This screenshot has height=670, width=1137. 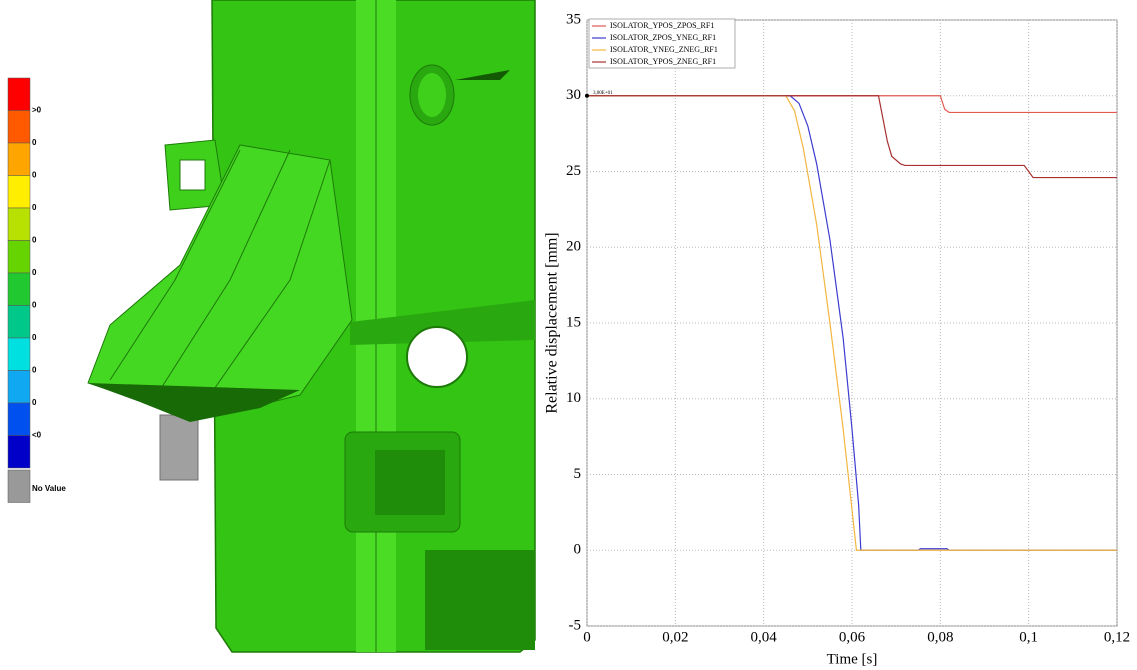 I want to click on part-flap-underside, so click(x=194, y=402).